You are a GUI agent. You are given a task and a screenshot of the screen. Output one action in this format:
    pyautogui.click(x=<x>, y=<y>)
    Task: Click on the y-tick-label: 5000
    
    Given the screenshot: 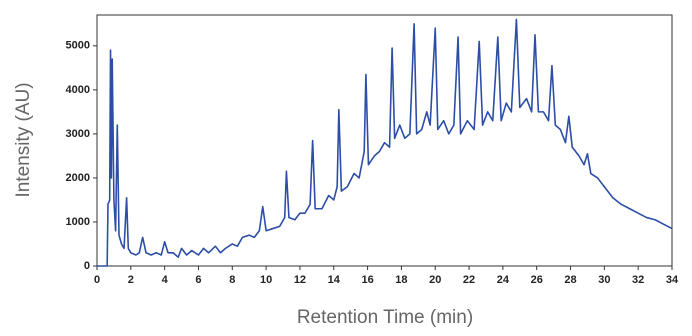 What is the action you would take?
    pyautogui.click(x=78, y=46)
    